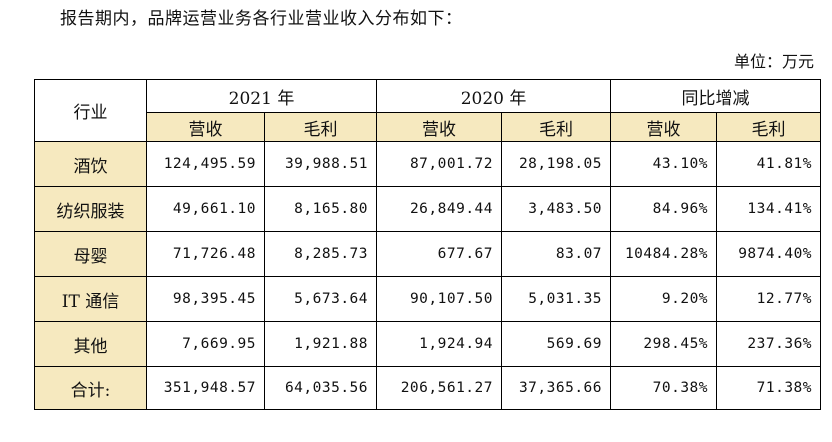 This screenshot has height=442, width=832. Describe the element at coordinates (320, 299) in the screenshot. I see `cell-value: 5,673.64` at that location.